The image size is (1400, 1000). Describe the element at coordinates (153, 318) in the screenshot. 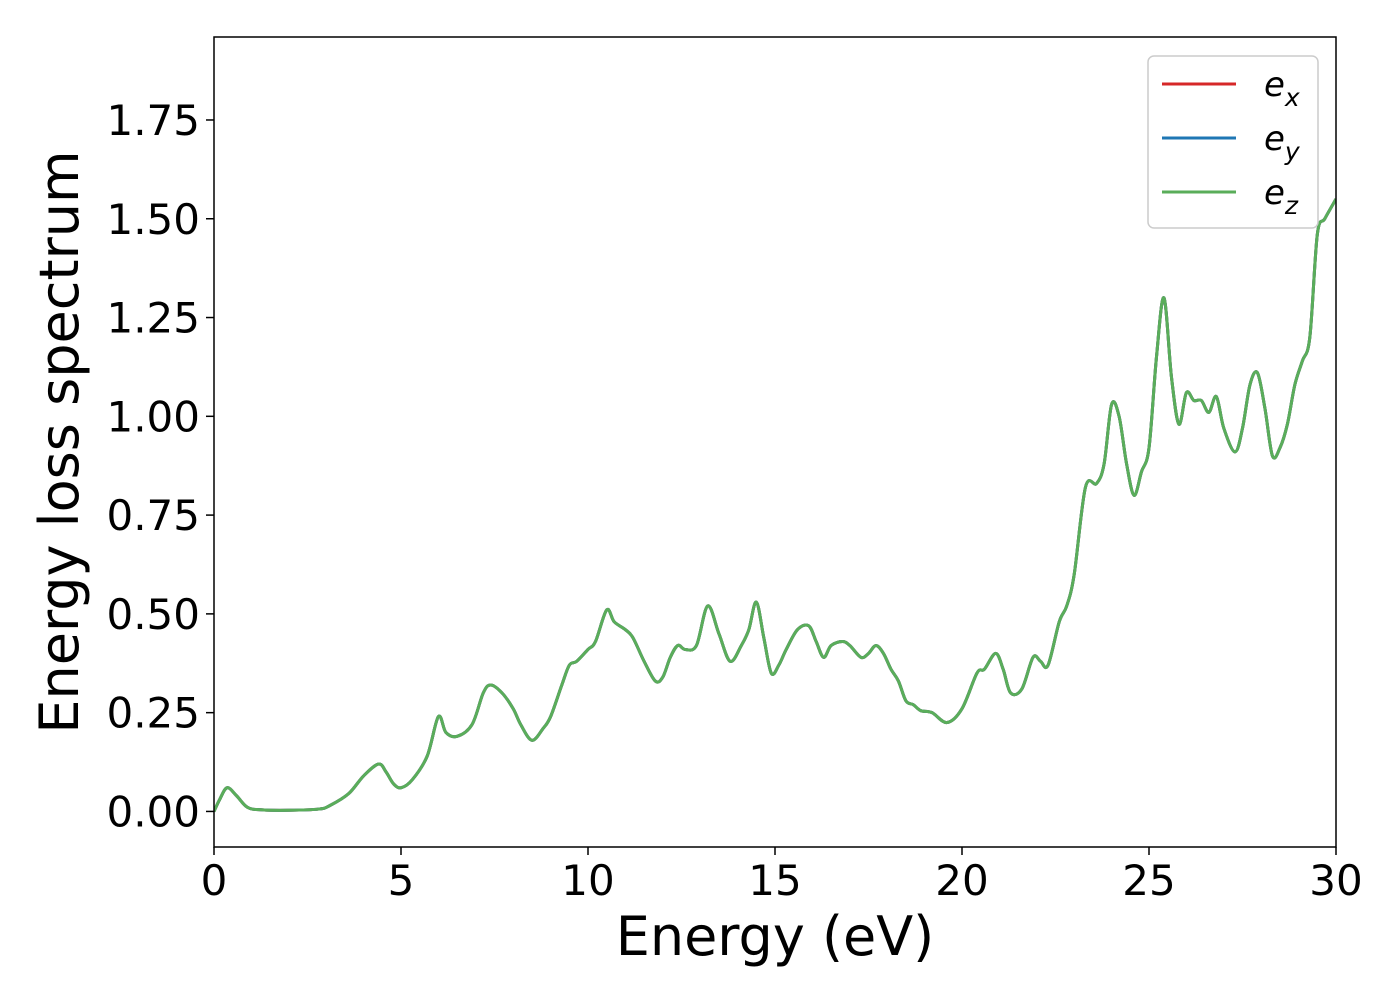

I see `y-tick-label: 1.25` at that location.